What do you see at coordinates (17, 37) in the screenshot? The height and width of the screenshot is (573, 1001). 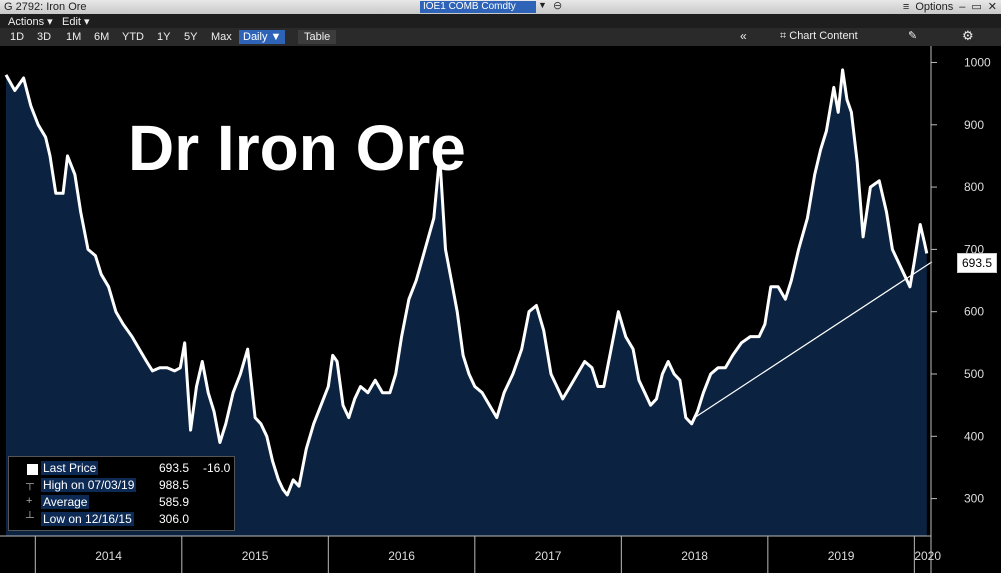 I see `range-1d-button: 1D` at bounding box center [17, 37].